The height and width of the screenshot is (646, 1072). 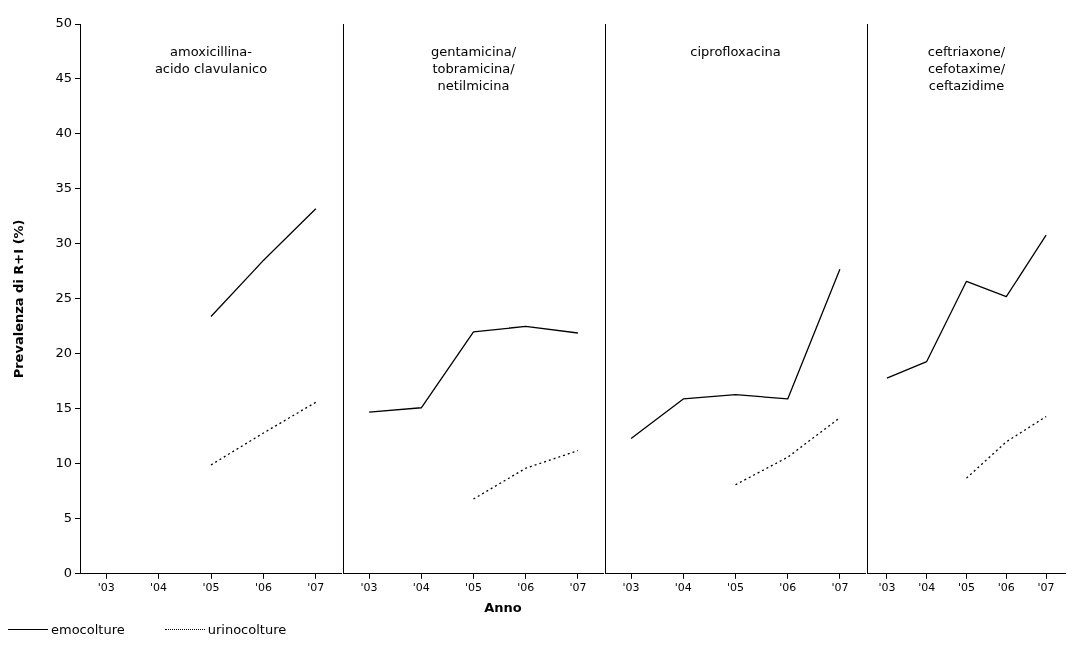 What do you see at coordinates (19, 299) in the screenshot?
I see `y-axis-title: Prevalenza di R+I (%)` at bounding box center [19, 299].